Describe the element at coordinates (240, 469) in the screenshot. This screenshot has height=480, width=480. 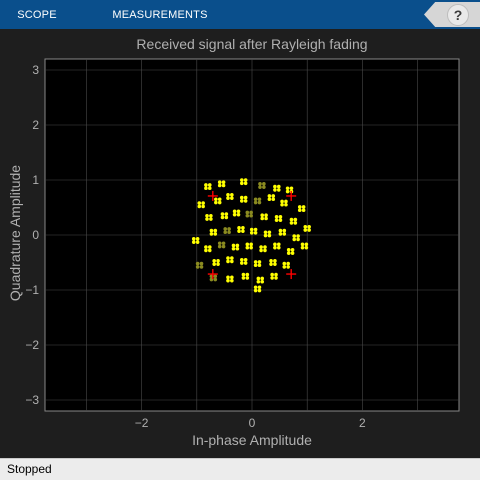
I see `status-bar: Stopped` at that location.